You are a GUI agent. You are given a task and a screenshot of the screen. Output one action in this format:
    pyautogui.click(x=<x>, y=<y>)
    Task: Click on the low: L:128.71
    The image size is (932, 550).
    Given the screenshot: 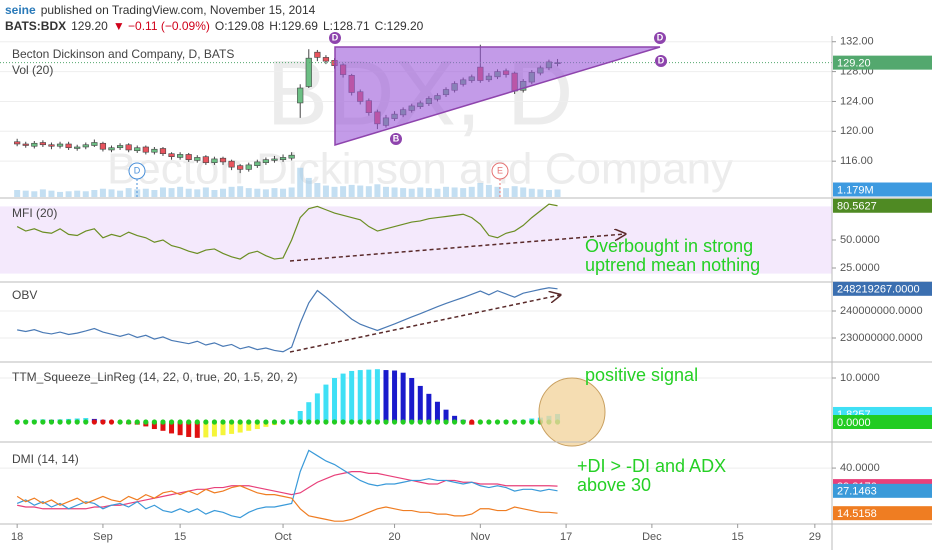 What is the action you would take?
    pyautogui.click(x=346, y=26)
    